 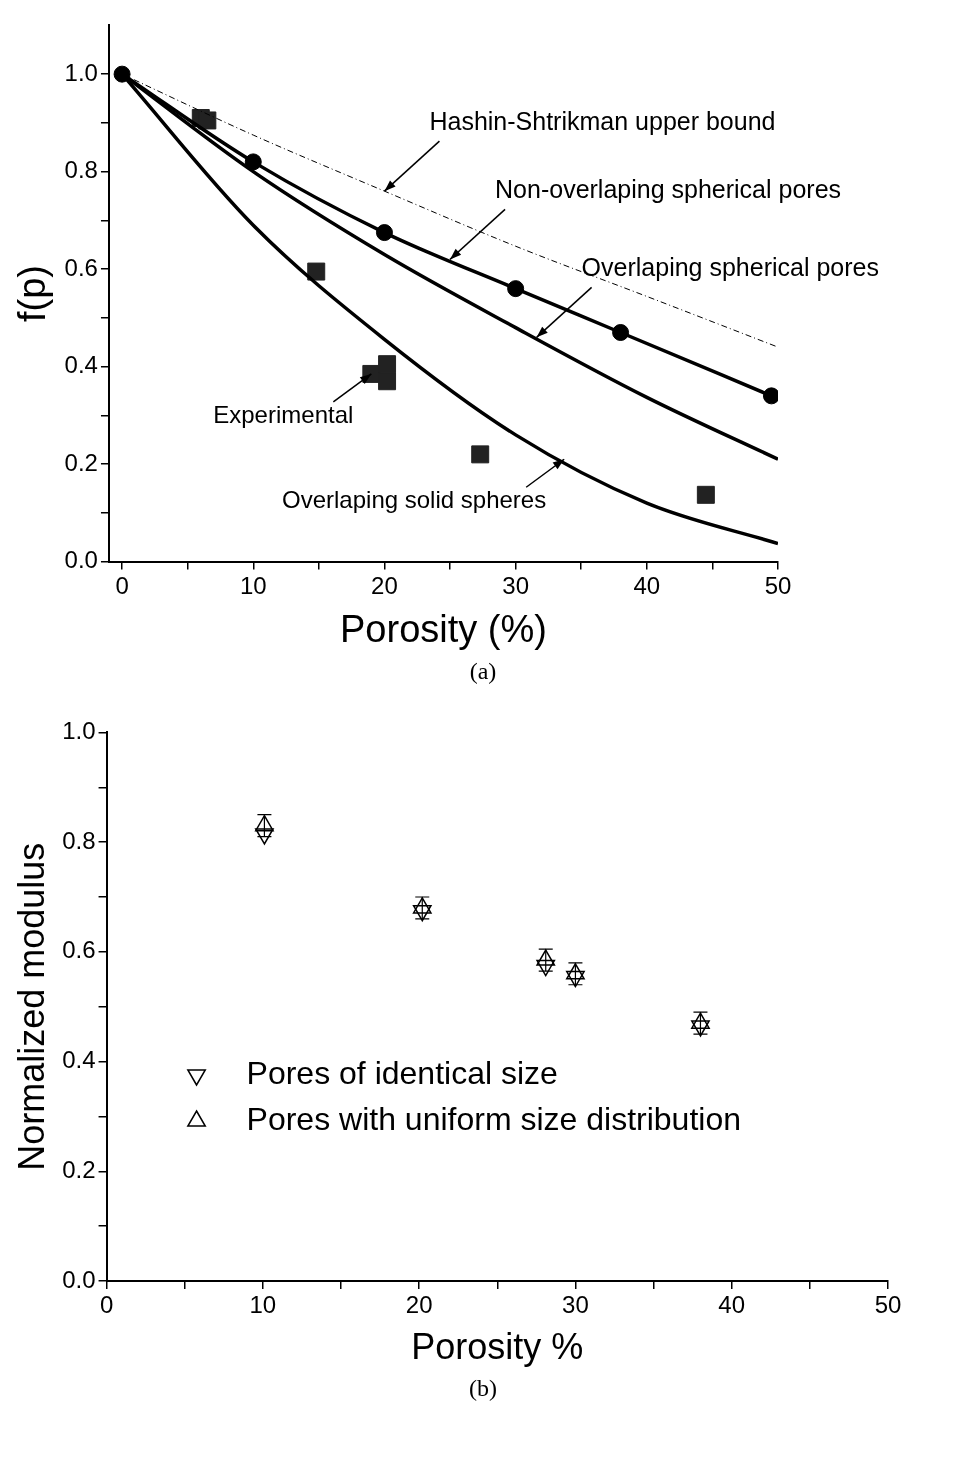 What do you see at coordinates (283, 414) in the screenshot?
I see `annotation: Experimental` at bounding box center [283, 414].